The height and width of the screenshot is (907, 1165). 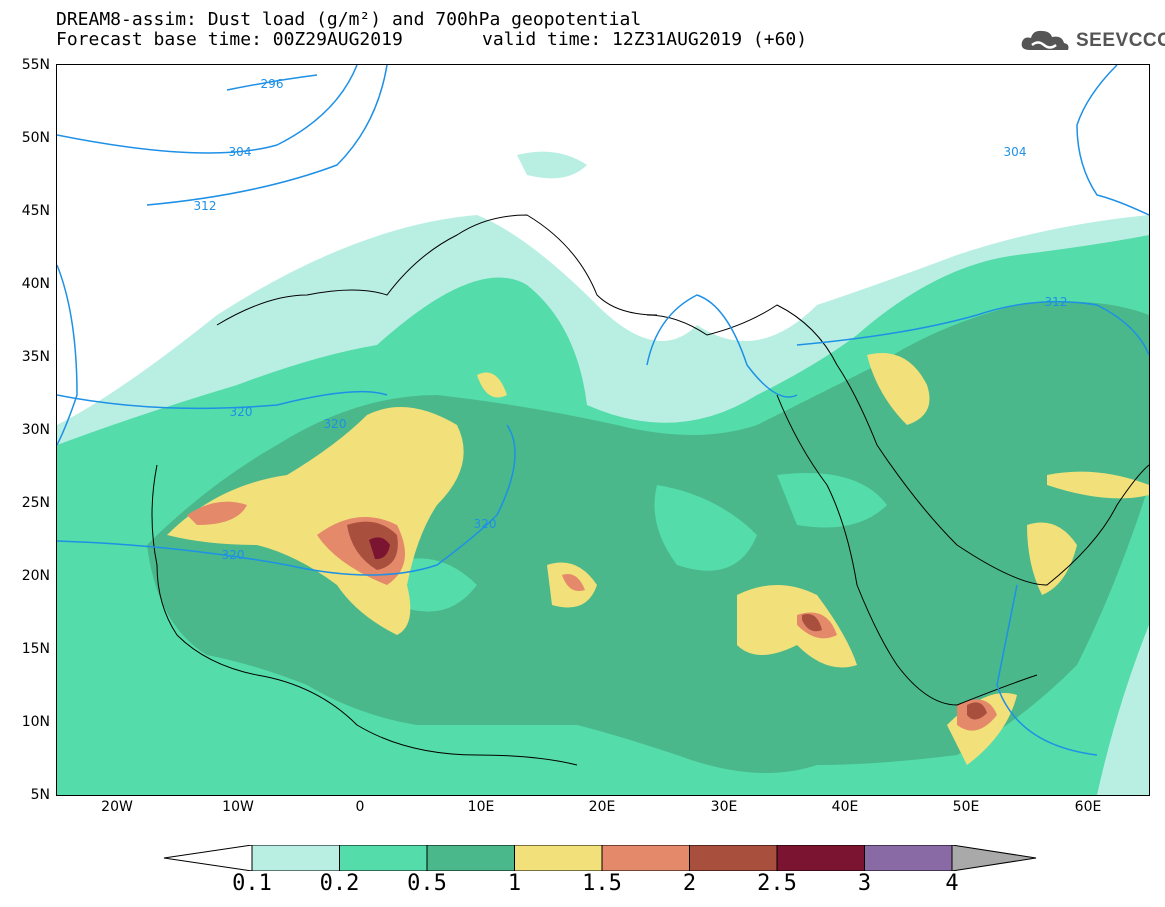 I want to click on colorbar, so click(x=600, y=858).